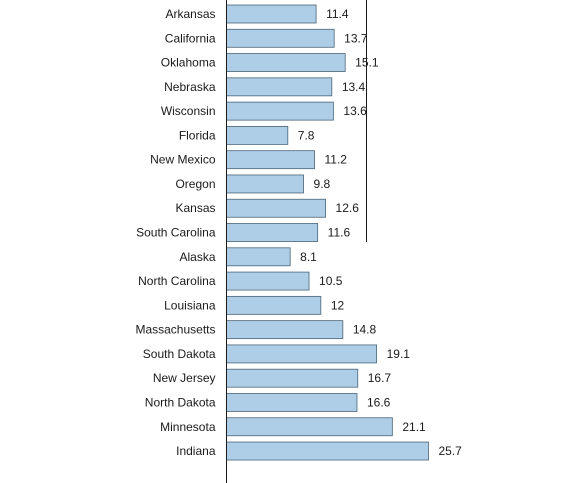  I want to click on category-label: Alaska, so click(197, 257).